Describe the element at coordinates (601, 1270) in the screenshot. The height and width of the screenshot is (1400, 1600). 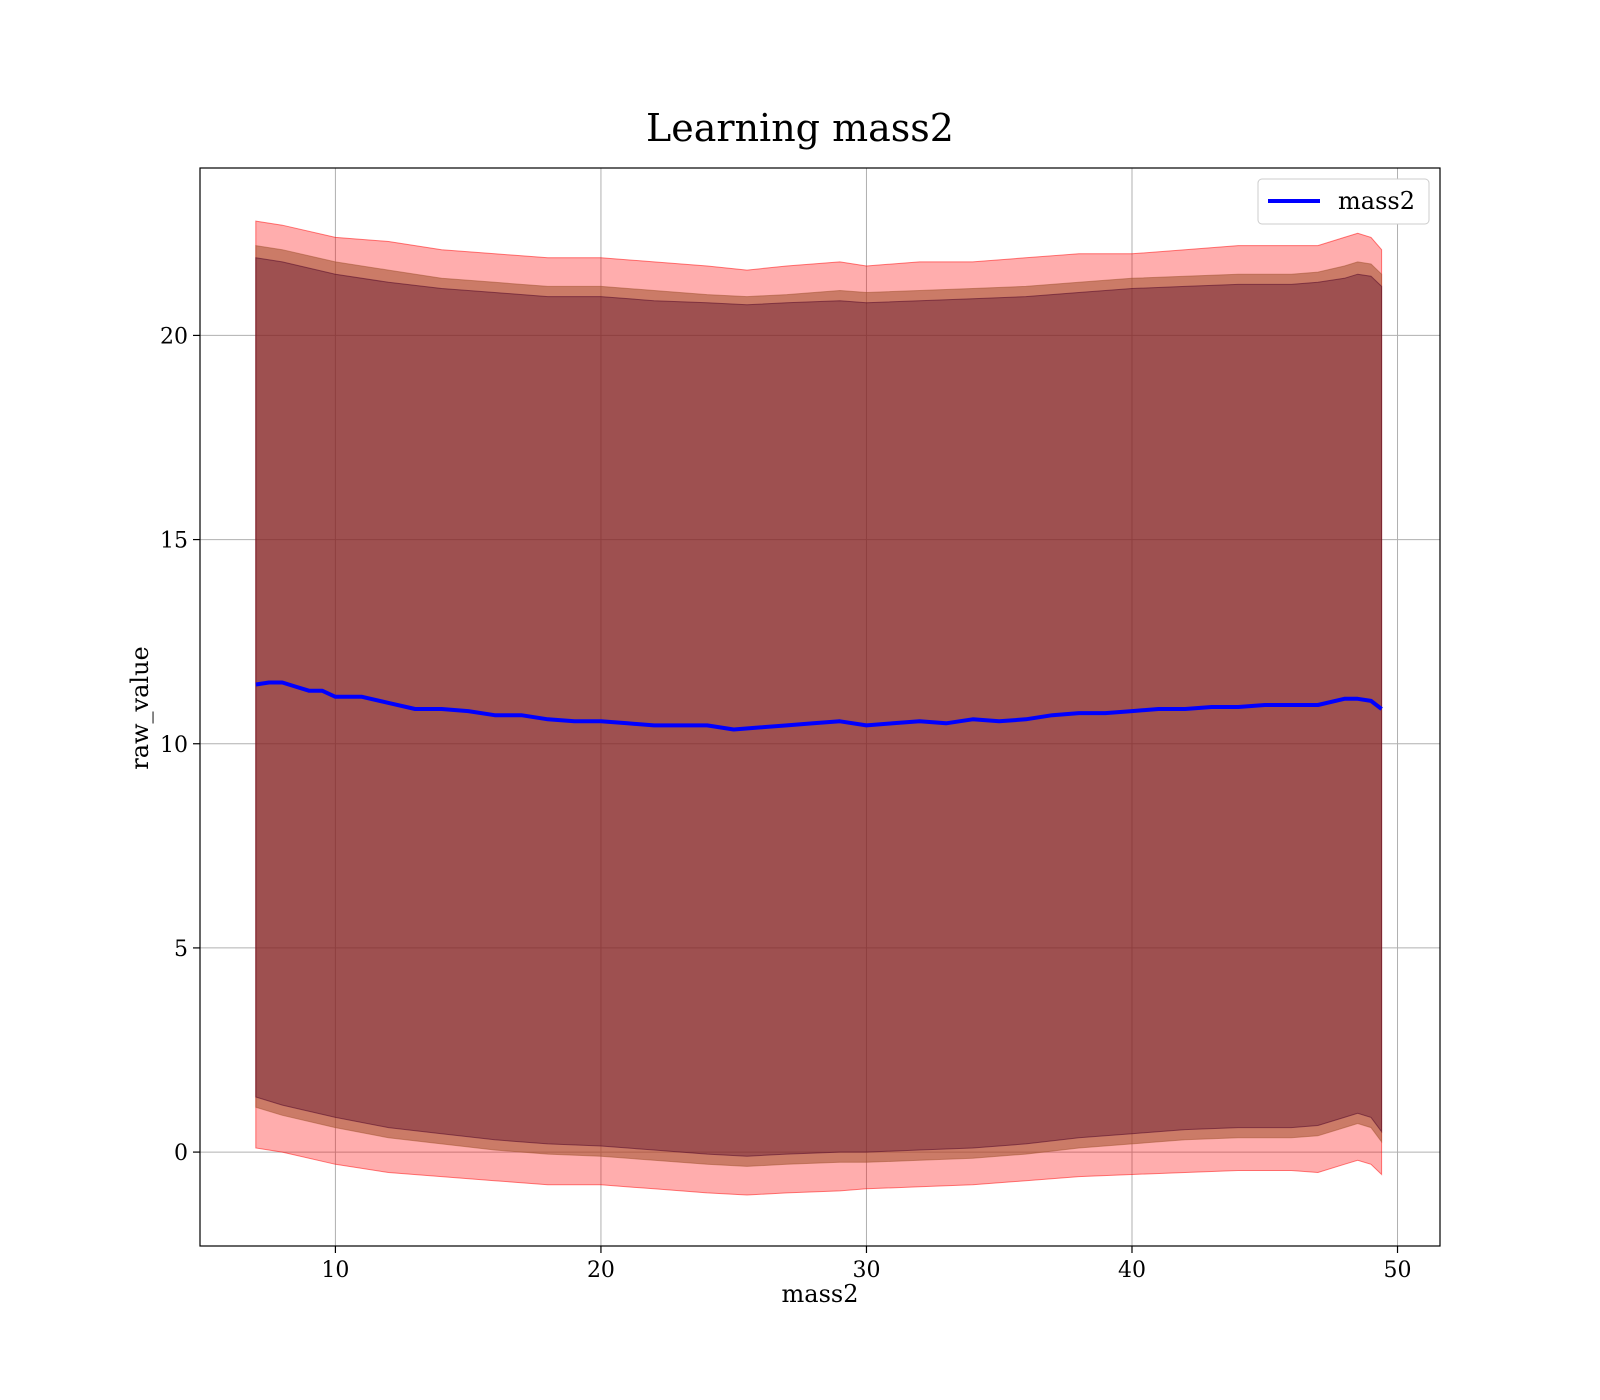
I see `x-tick-label: 20` at that location.